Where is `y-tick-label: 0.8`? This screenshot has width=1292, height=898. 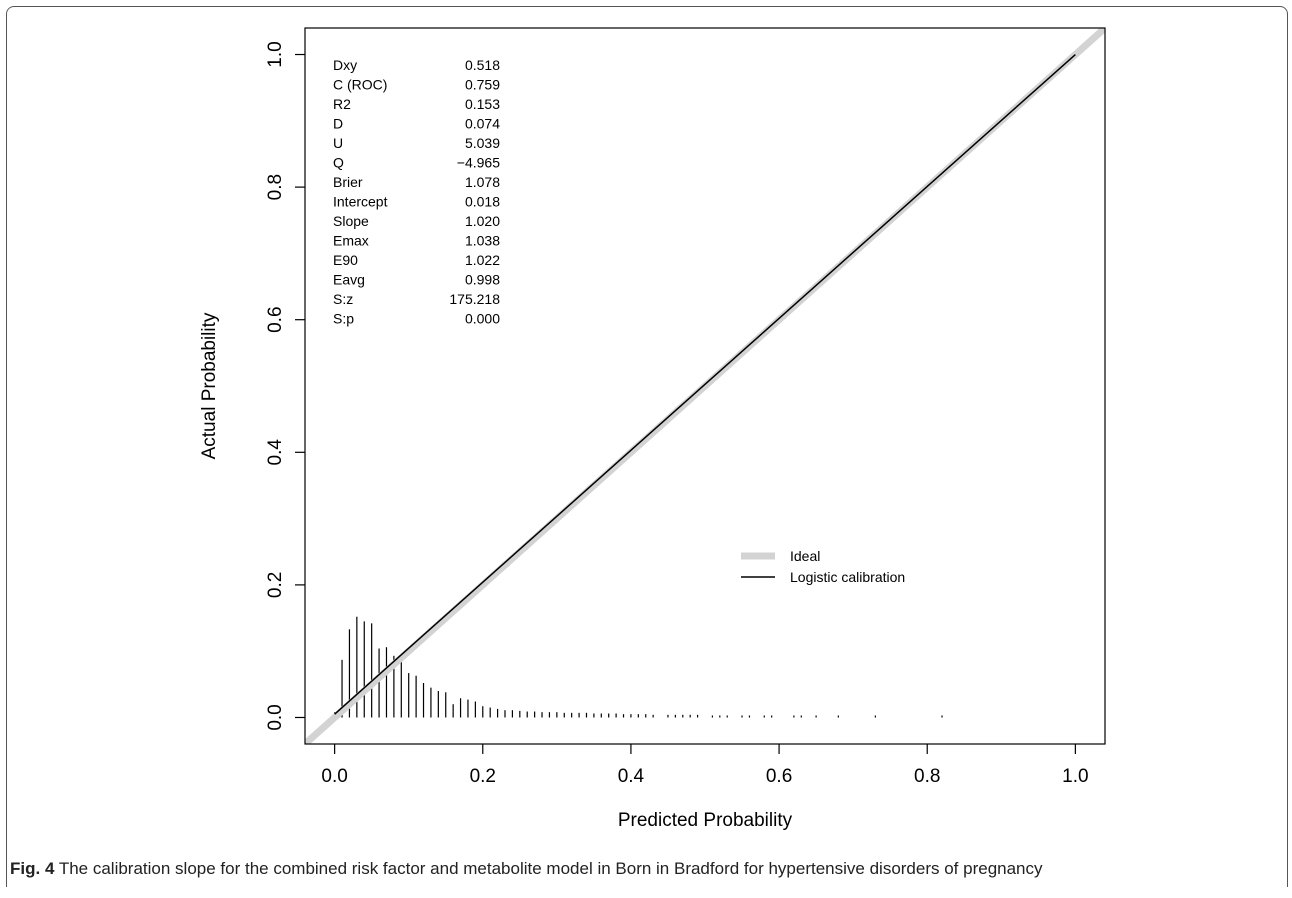
y-tick-label: 0.8 is located at coordinates (275, 187).